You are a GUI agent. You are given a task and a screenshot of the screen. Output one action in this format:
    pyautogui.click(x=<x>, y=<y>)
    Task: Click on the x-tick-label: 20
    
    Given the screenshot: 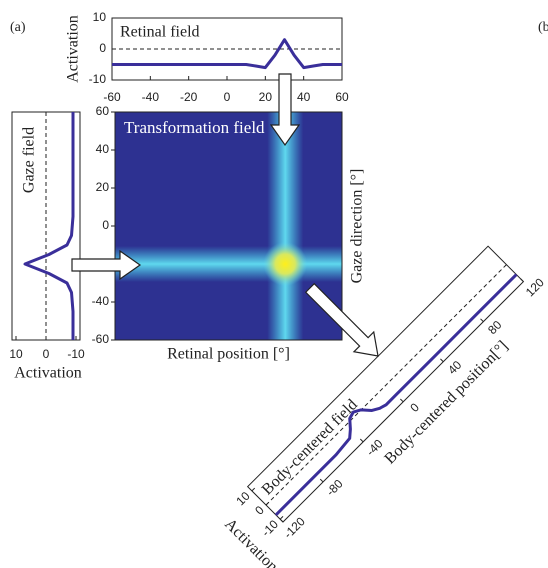 What is the action you would take?
    pyautogui.click(x=266, y=97)
    